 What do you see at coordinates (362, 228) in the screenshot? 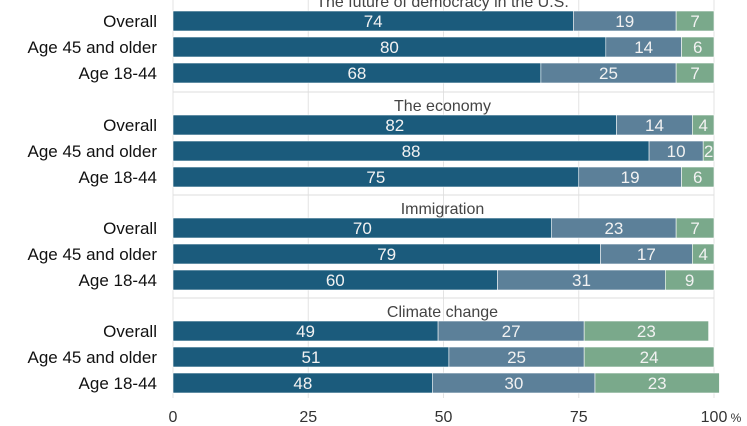
I see `data-label: 70` at bounding box center [362, 228].